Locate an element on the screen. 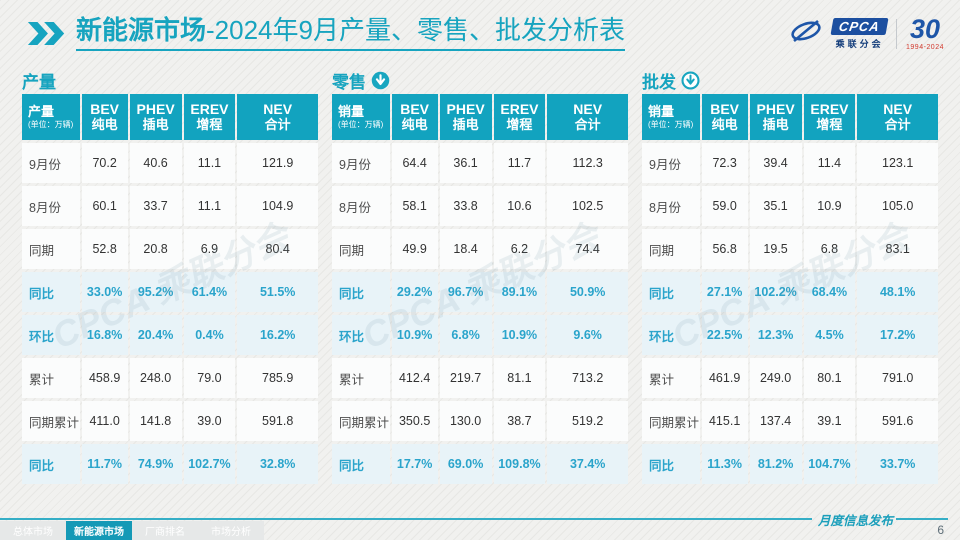 This screenshot has width=960, height=540. header-cell-unit: 产量 (单位：万辆) is located at coordinates (51, 117).